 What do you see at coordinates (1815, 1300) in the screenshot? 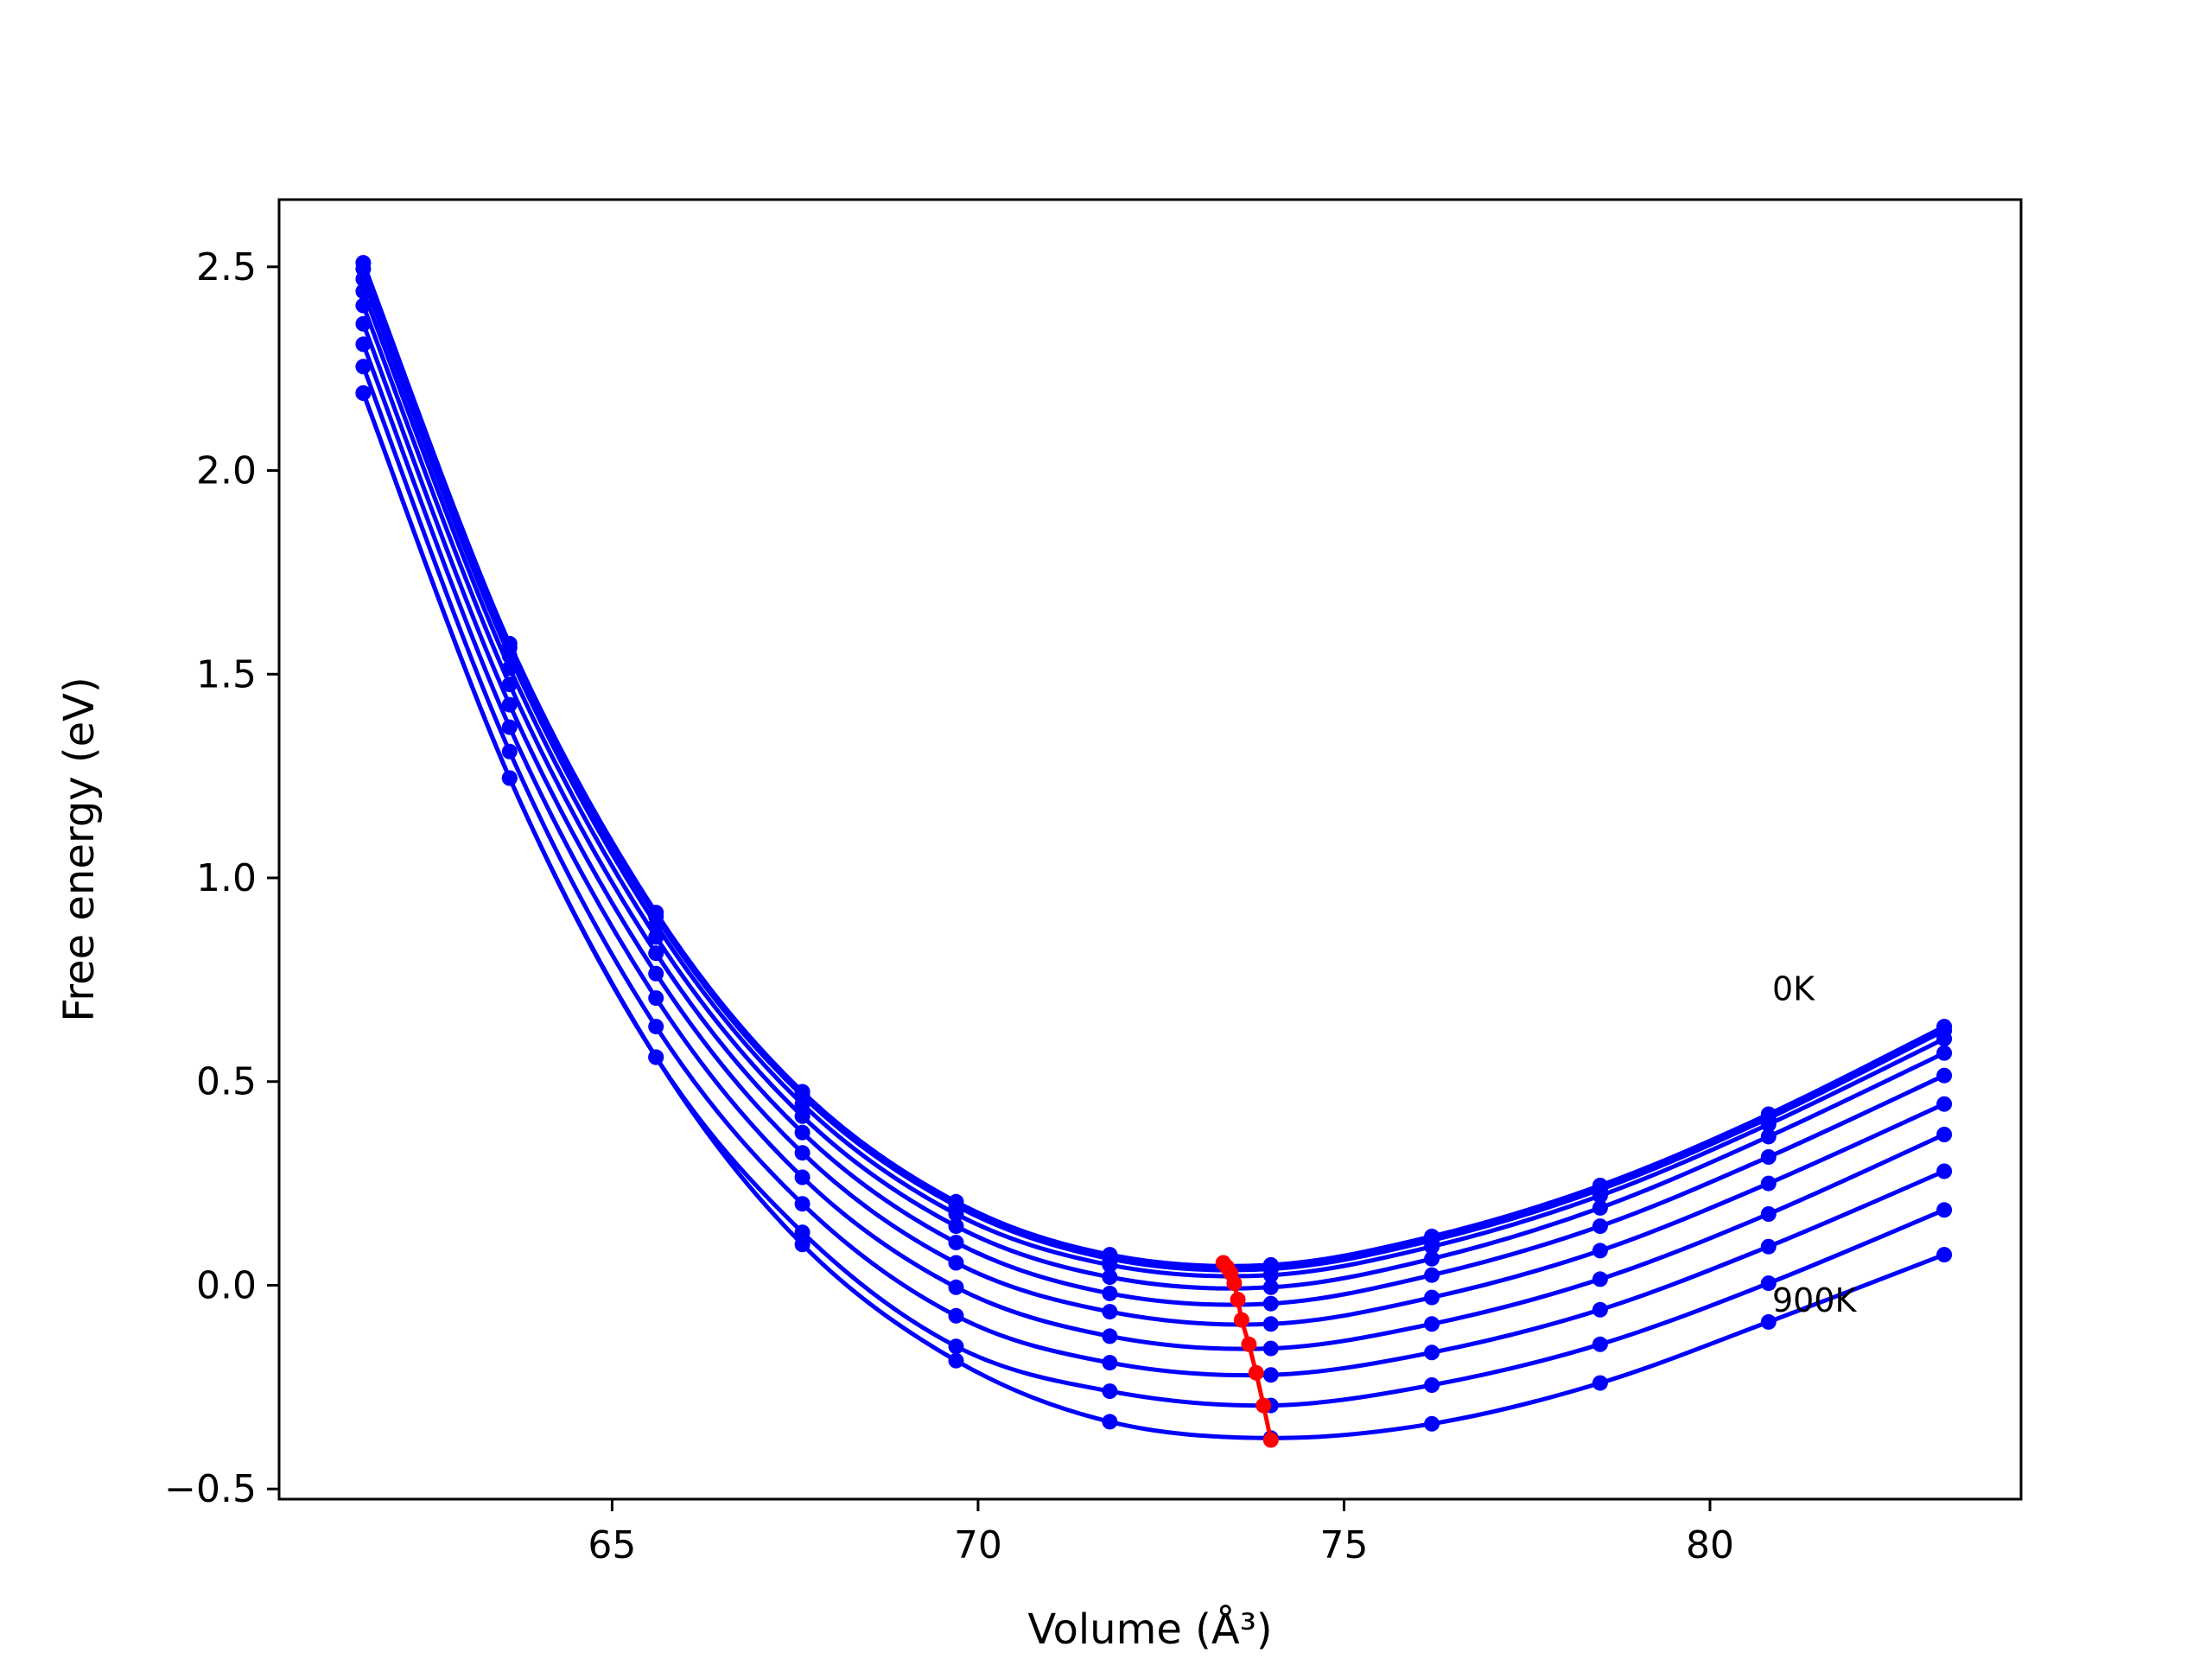
I see `annotation-label: 900K` at bounding box center [1815, 1300].